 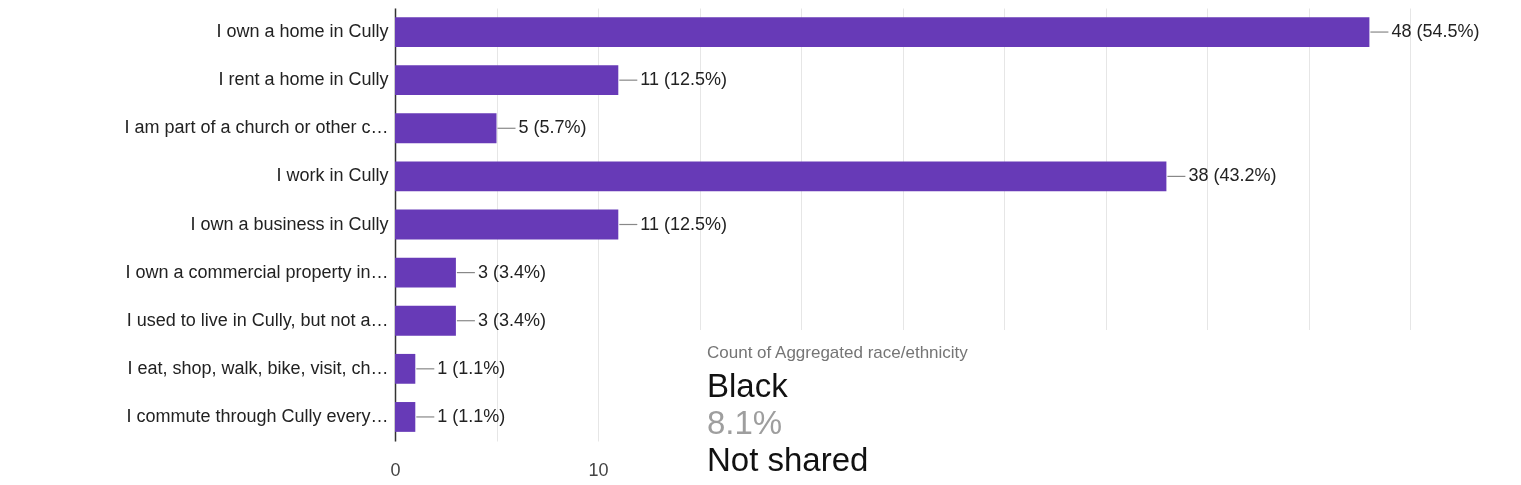 I want to click on x-tick-label: 0, so click(x=395, y=469).